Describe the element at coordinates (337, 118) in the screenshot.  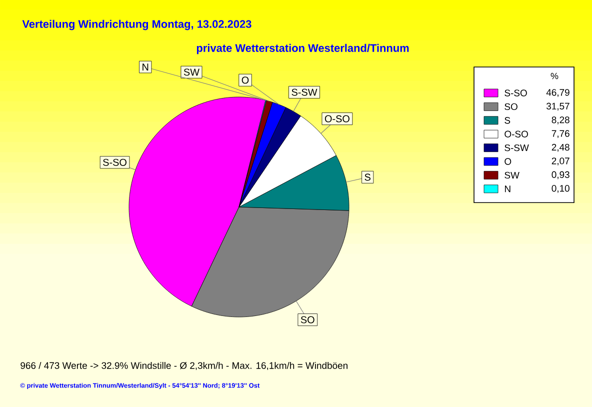
I see `slice-label: O-SO` at that location.